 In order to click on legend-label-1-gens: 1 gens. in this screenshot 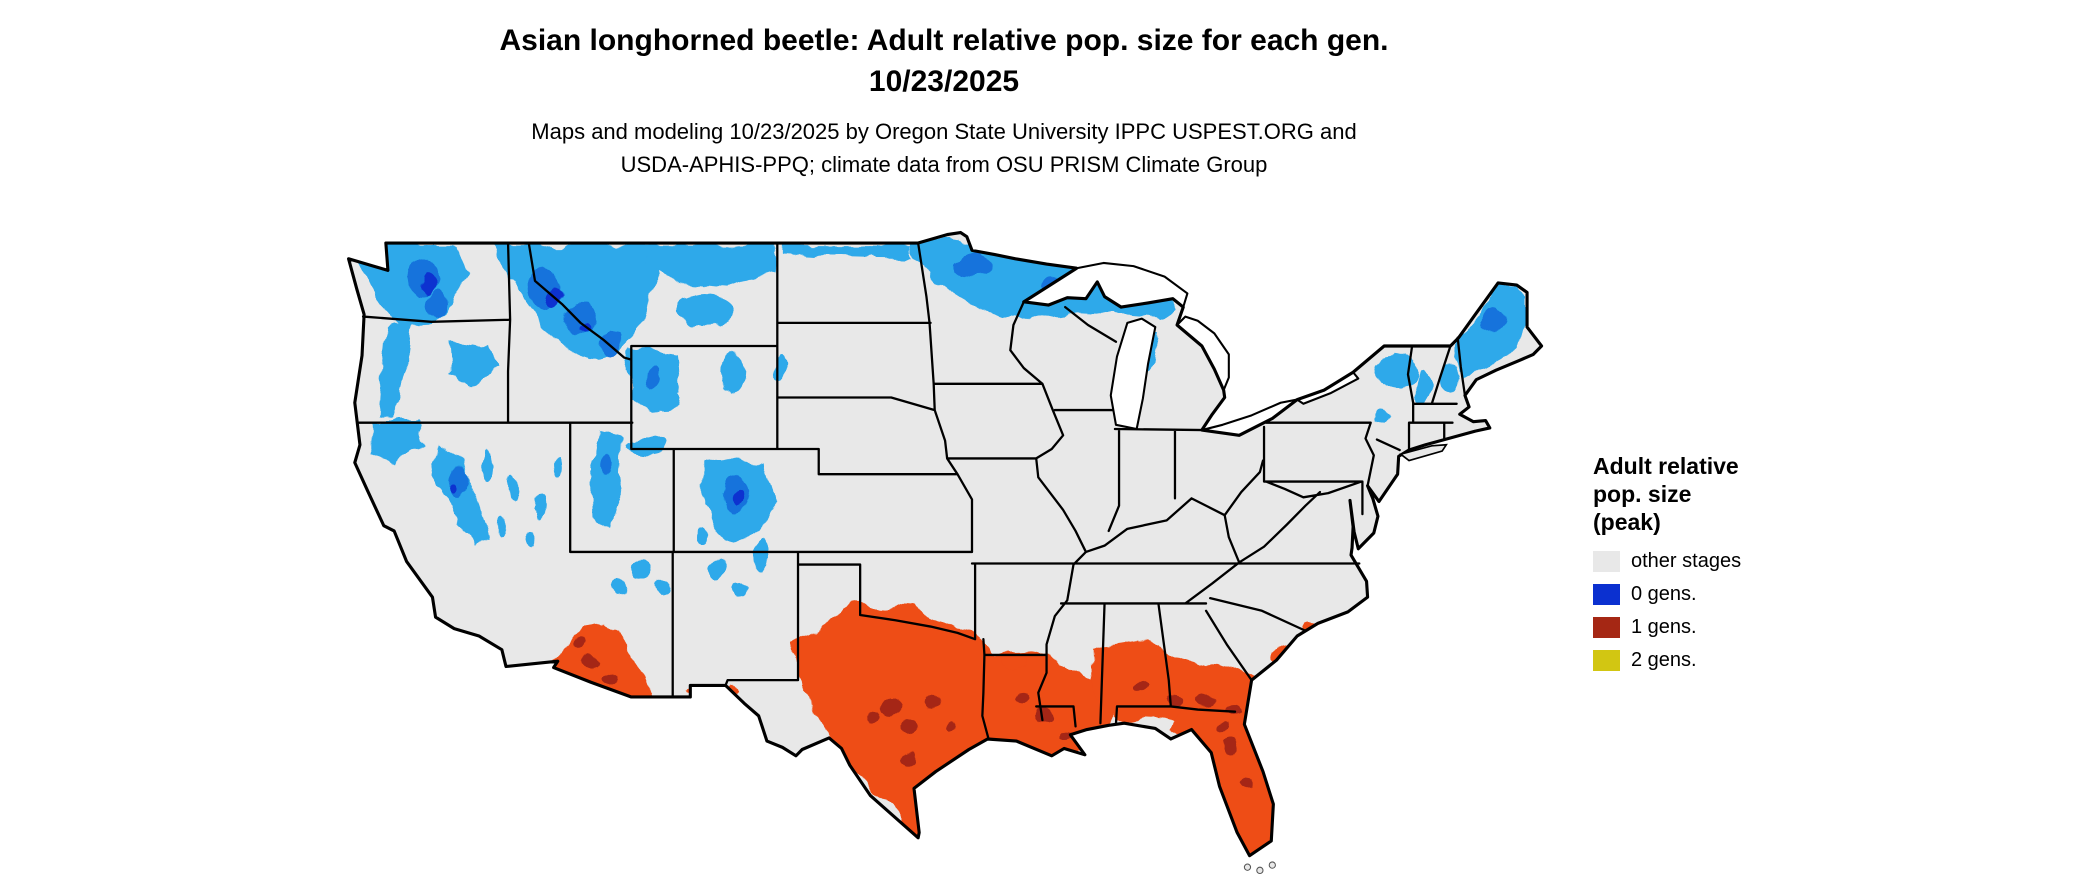, I will do `click(1664, 627)`.